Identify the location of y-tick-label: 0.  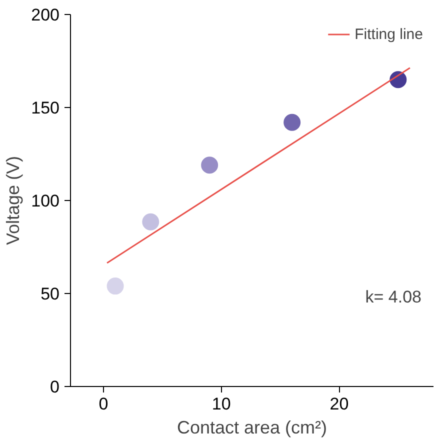
(55, 387).